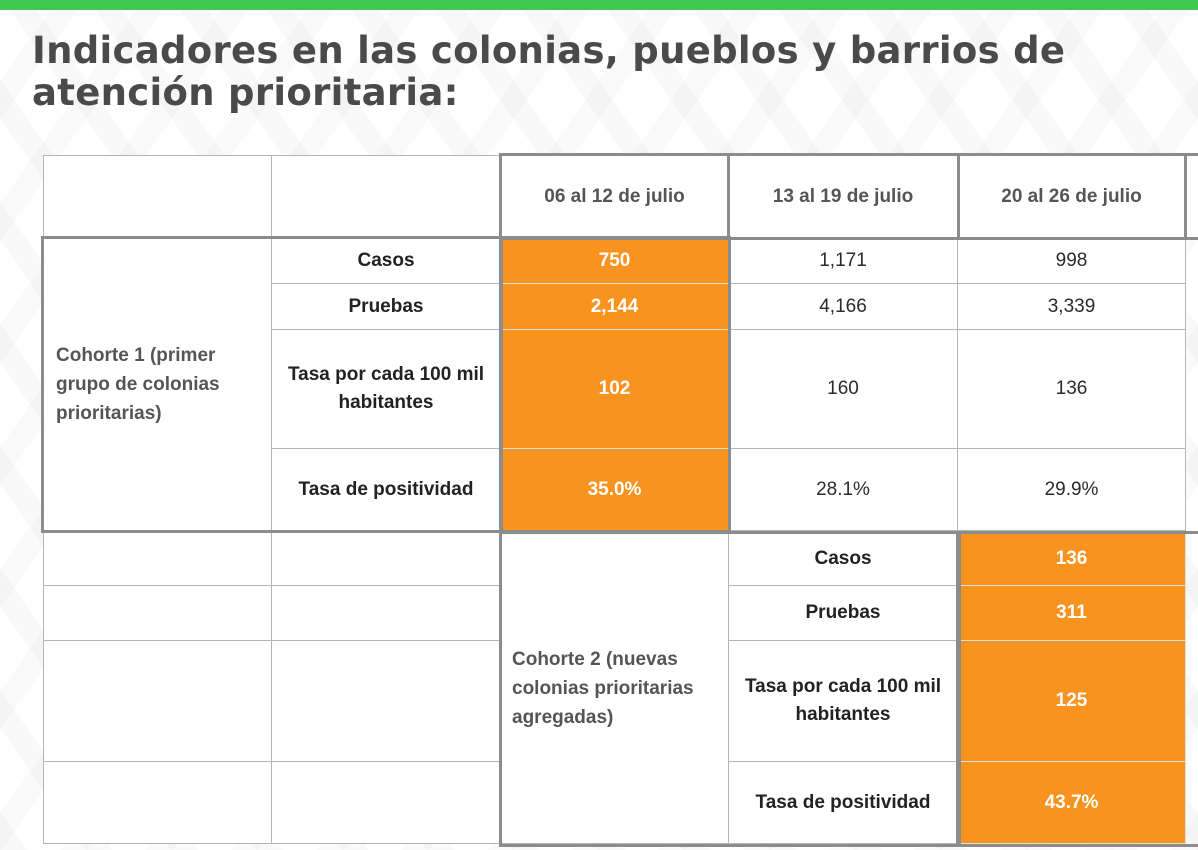 The height and width of the screenshot is (850, 1198). I want to click on cohort2-empty-b2, so click(386, 613).